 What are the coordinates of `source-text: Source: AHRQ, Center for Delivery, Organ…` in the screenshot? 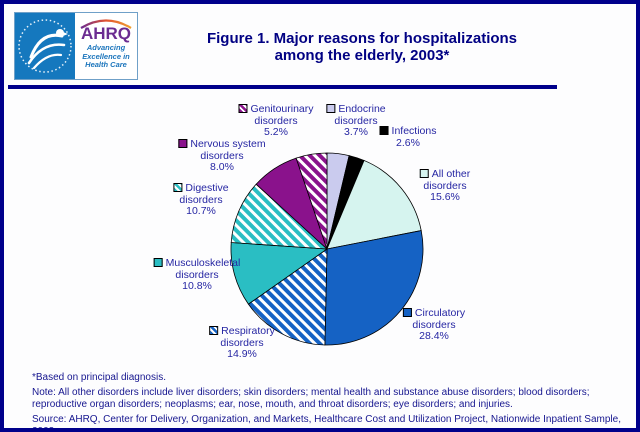 It's located at (326, 423).